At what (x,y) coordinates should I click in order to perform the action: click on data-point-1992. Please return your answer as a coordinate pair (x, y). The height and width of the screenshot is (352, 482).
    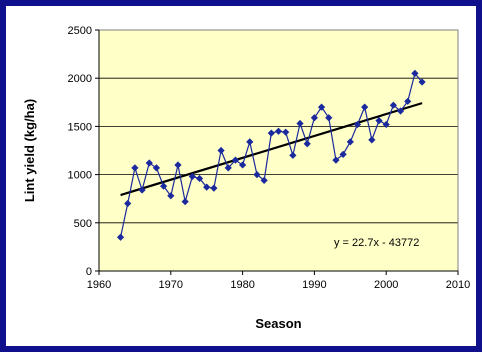
    Looking at the image, I should click on (329, 118).